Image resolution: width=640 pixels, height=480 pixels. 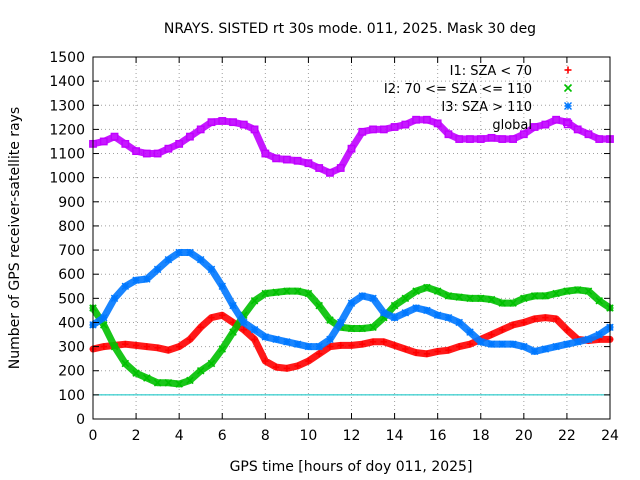 I want to click on legend-label: global, so click(x=512, y=125).